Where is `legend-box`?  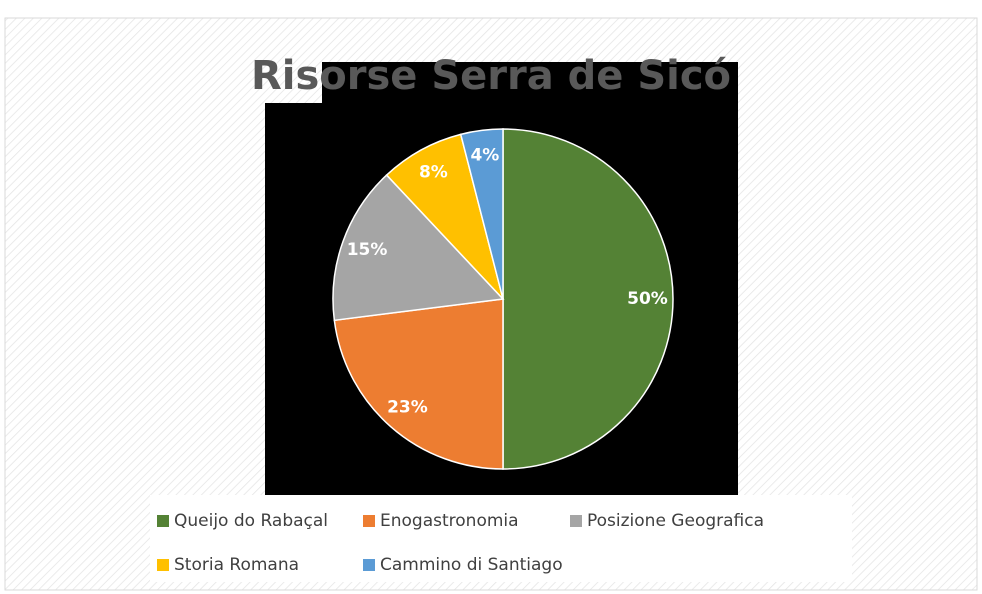
legend-box is located at coordinates (501, 538).